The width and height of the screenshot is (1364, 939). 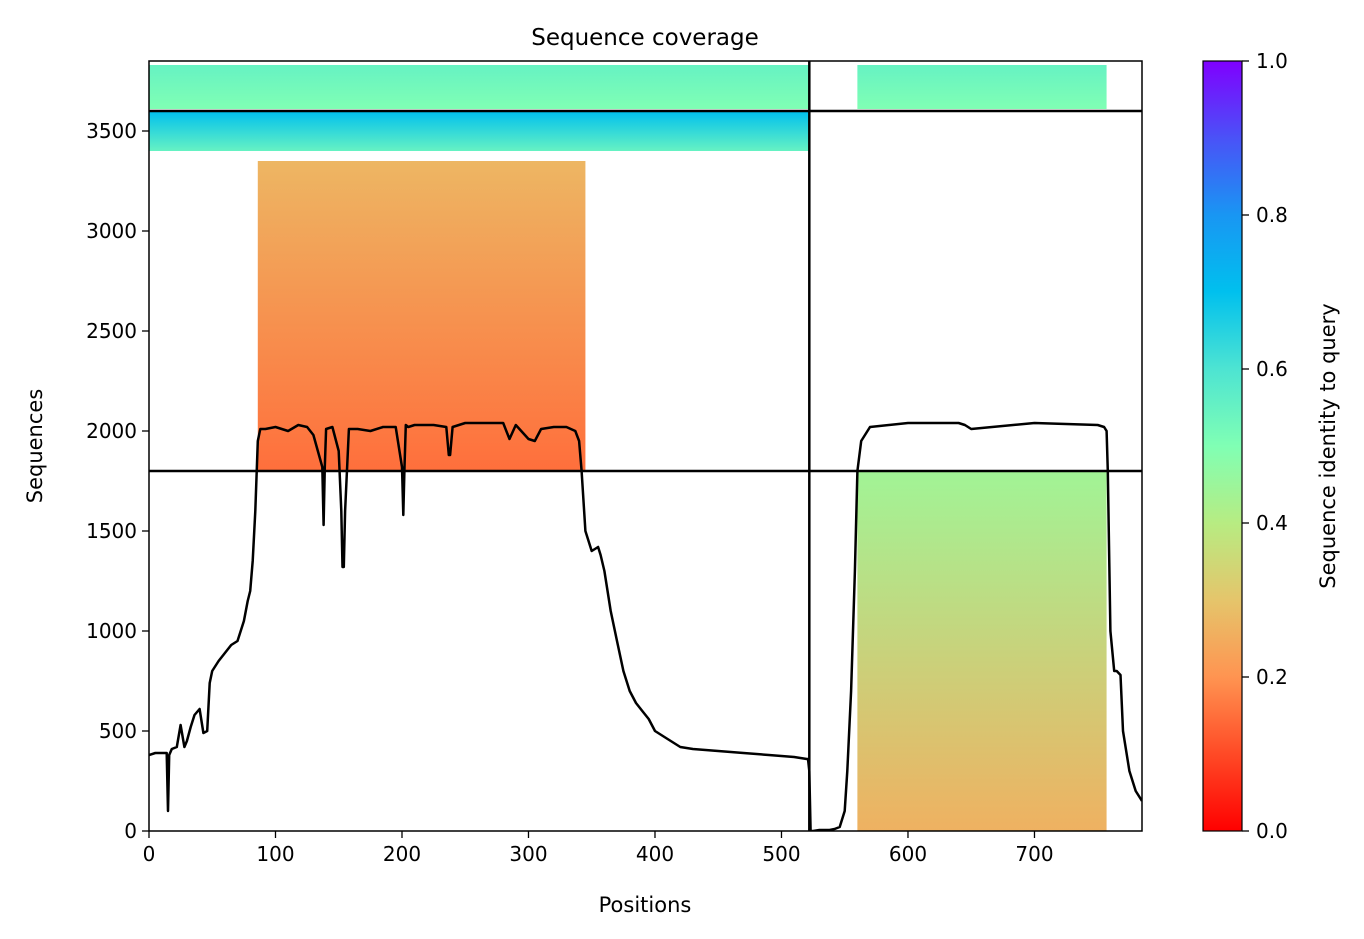 What do you see at coordinates (111, 531) in the screenshot?
I see `y-tick-label: 1500` at bounding box center [111, 531].